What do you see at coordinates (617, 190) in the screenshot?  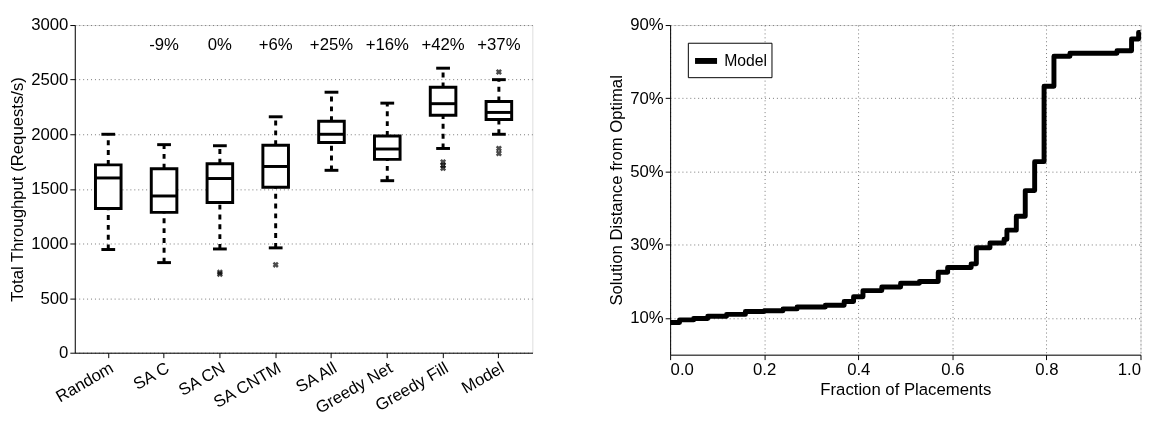 I see `y-axis-title: Solution Distance from Optimal` at bounding box center [617, 190].